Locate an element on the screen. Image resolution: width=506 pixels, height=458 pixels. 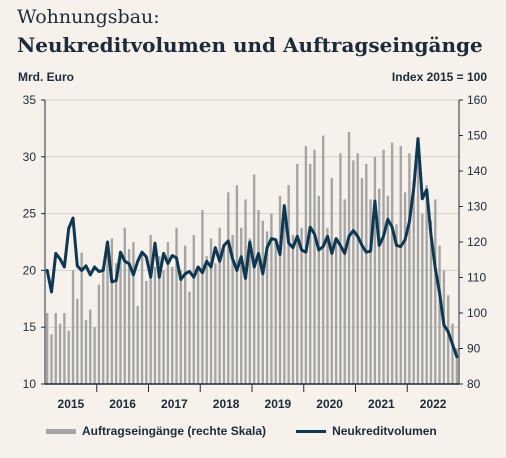
legend-line-swatch is located at coordinates (311, 431).